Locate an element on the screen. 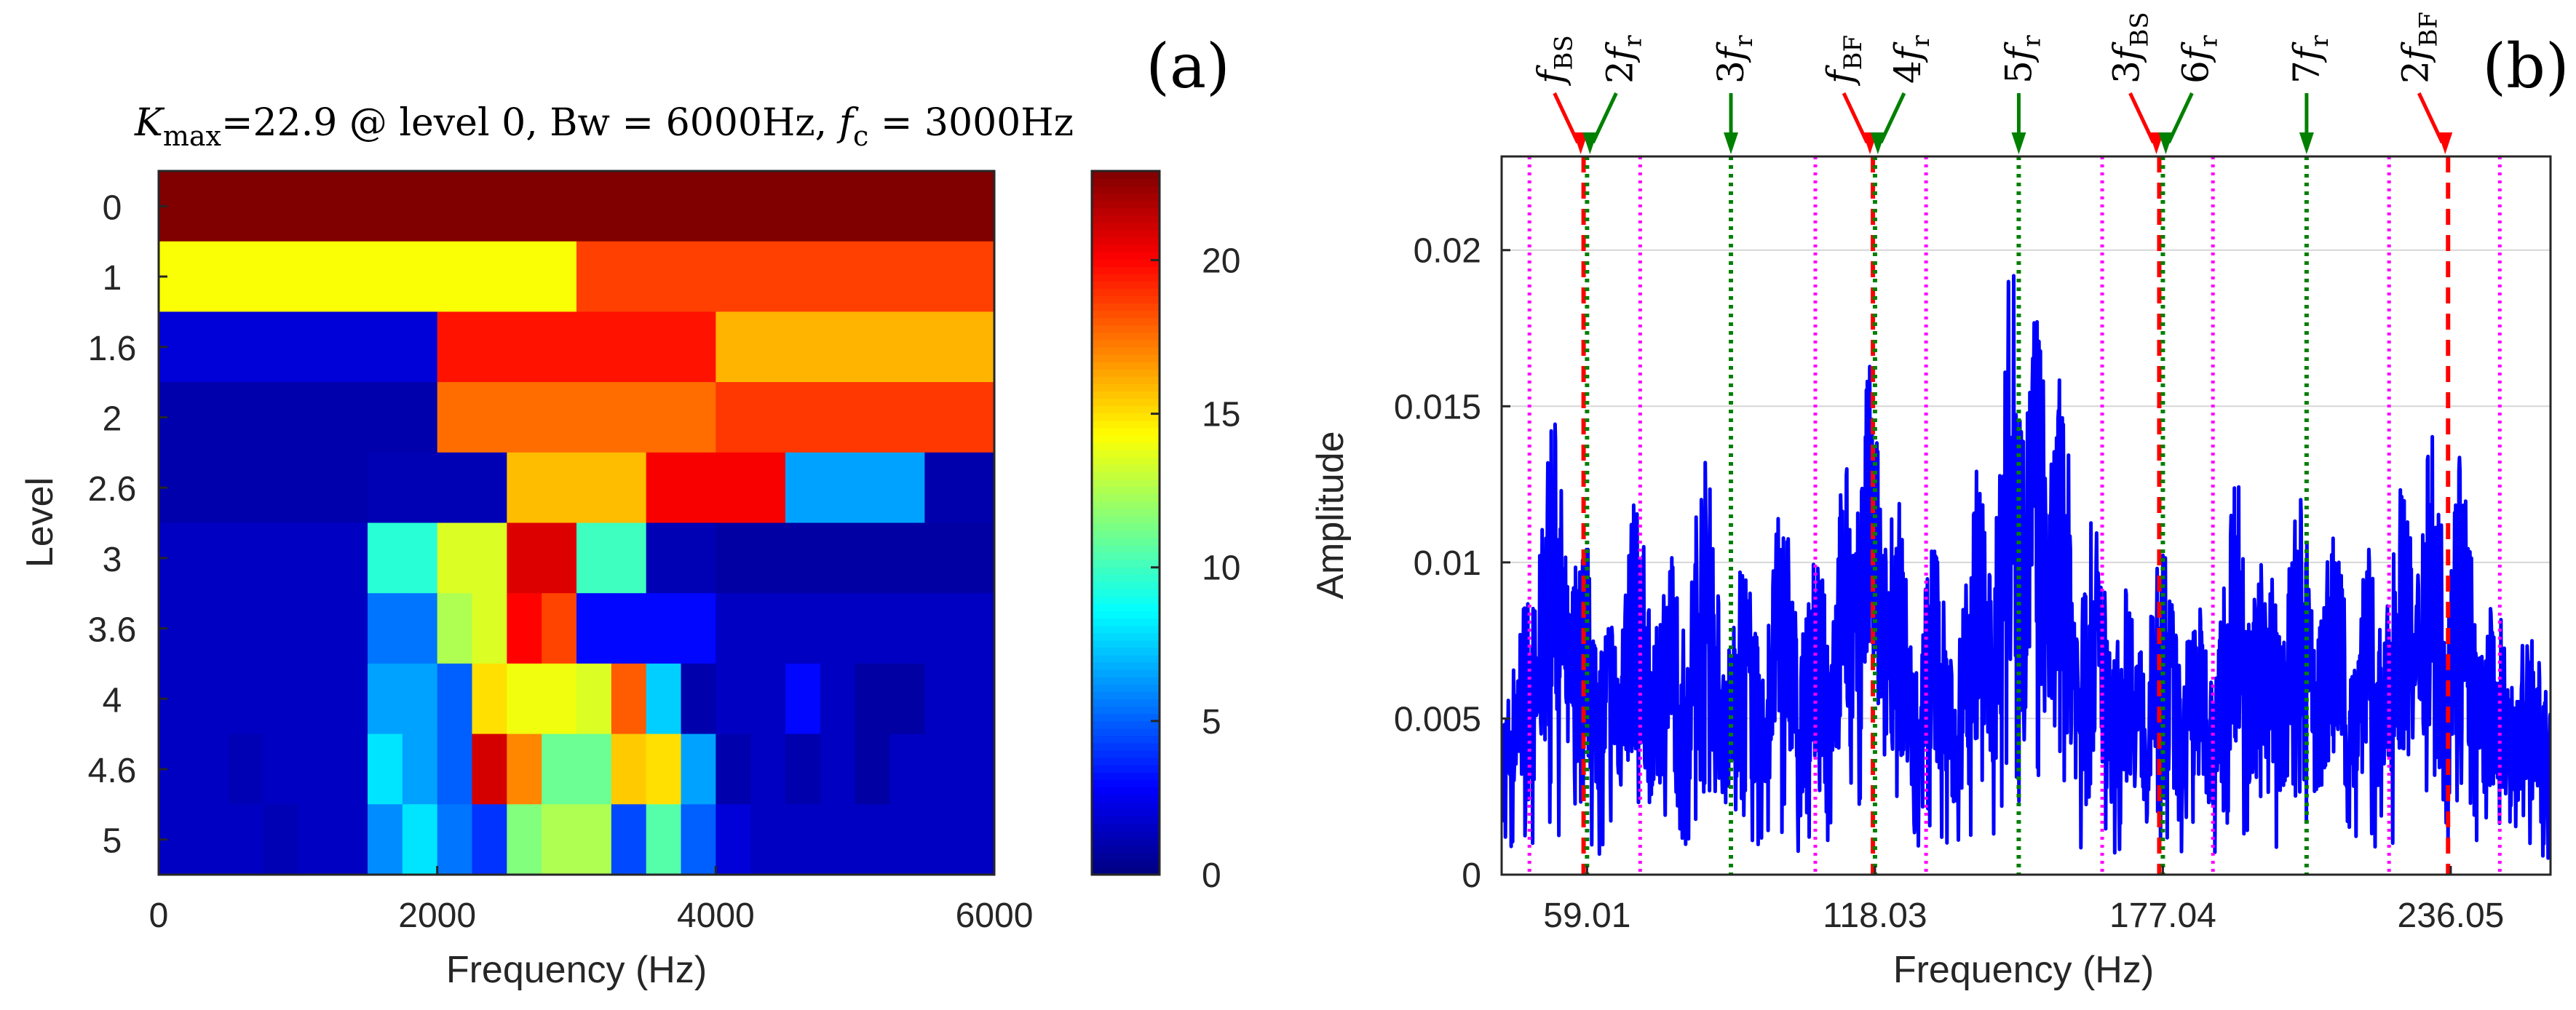 Image resolution: width=2576 pixels, height=1010 pixels. colorbar-tick-label: 15 is located at coordinates (1221, 415).